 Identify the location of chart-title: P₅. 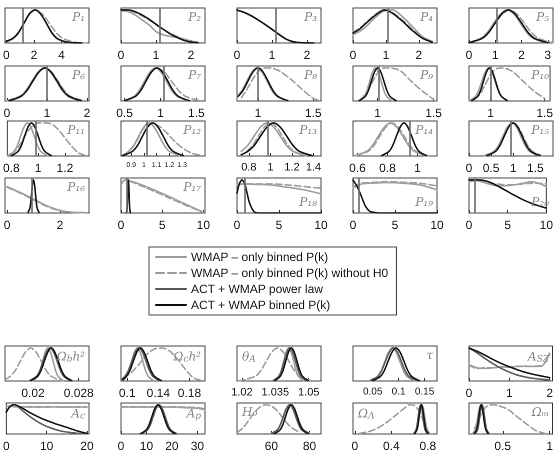
(542, 17).